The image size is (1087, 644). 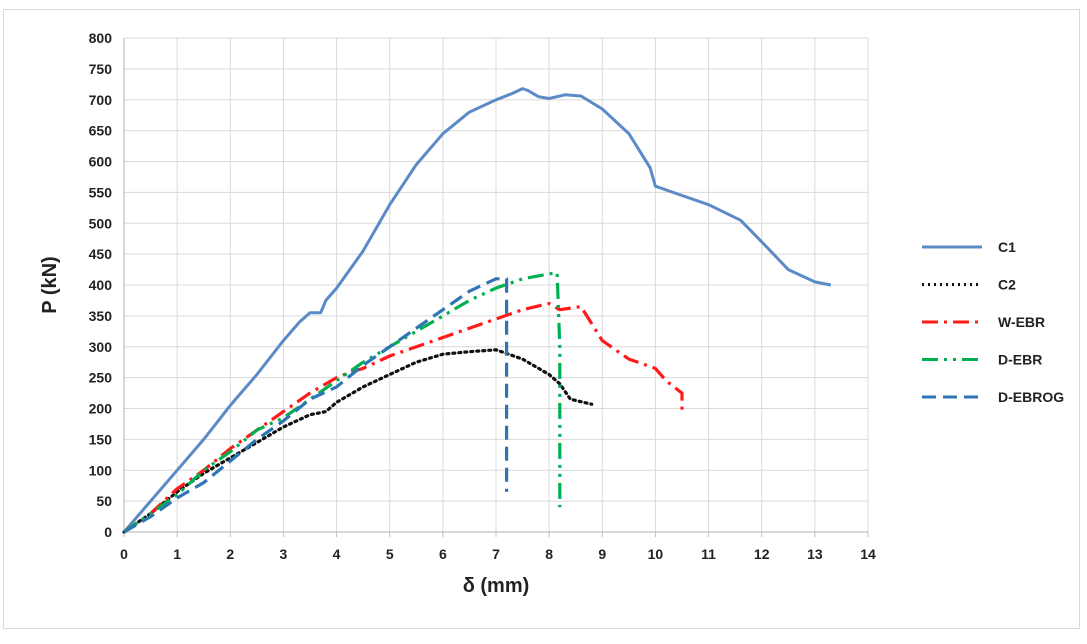 I want to click on x-tick-label: 12, so click(x=762, y=554).